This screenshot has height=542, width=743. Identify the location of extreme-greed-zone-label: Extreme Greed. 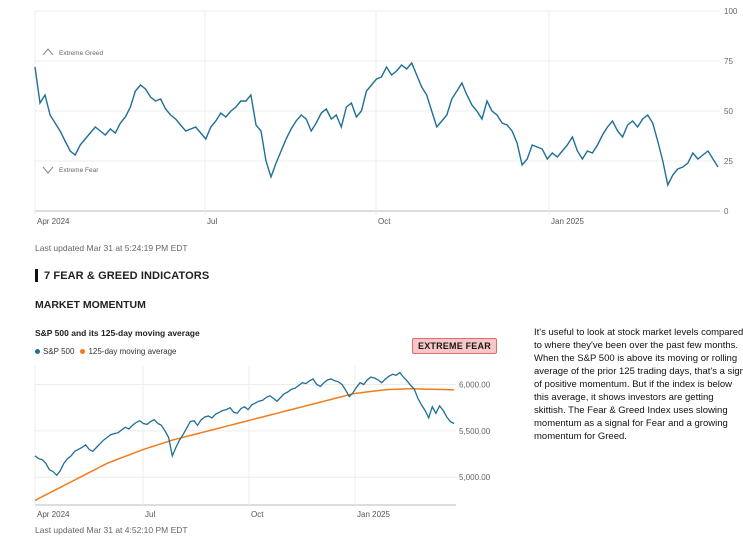
(72, 52).